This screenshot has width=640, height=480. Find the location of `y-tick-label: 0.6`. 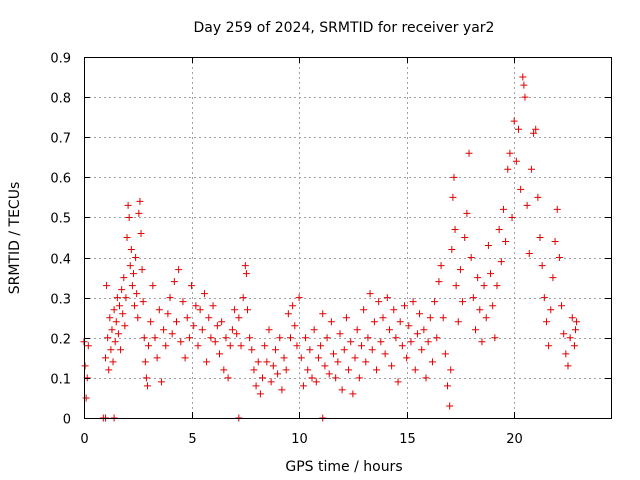

y-tick-label: 0.6 is located at coordinates (60, 179).